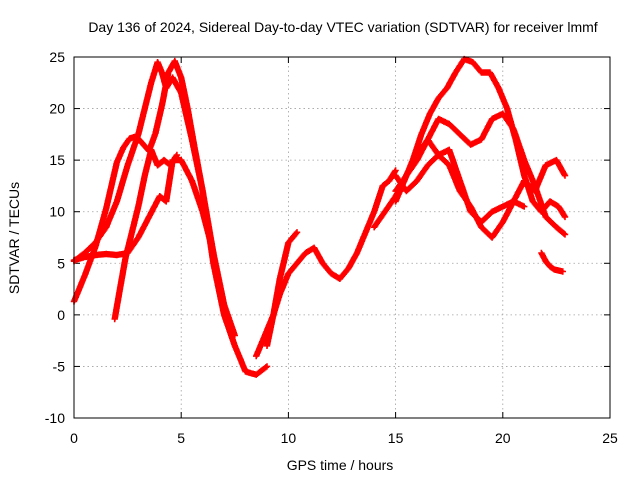  What do you see at coordinates (610, 438) in the screenshot?
I see `x-tick-label: 25` at bounding box center [610, 438].